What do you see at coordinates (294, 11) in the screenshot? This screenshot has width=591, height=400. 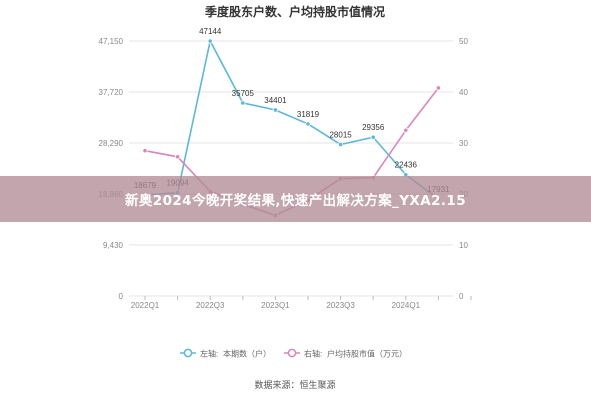 I see `chart-title: 季度股东户数、户均持股市值情况` at bounding box center [294, 11].